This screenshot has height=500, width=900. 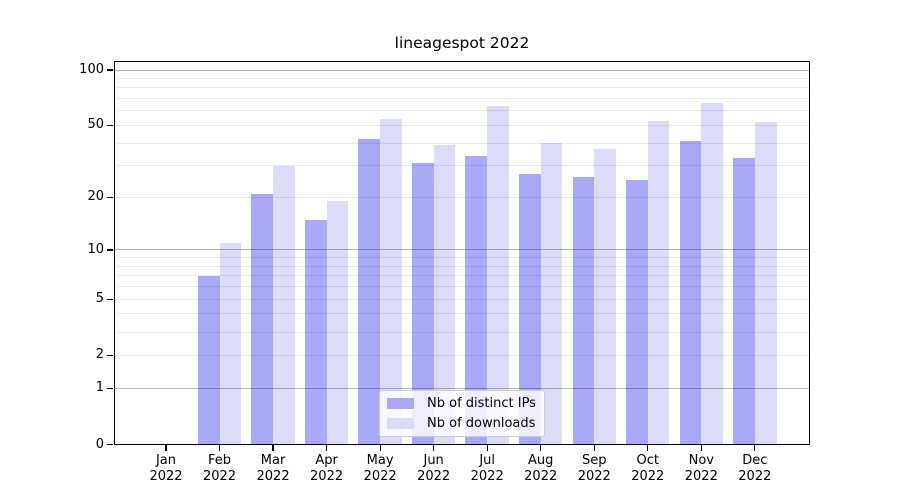 I want to click on bar-distinct-ips-nov, so click(x=690, y=292).